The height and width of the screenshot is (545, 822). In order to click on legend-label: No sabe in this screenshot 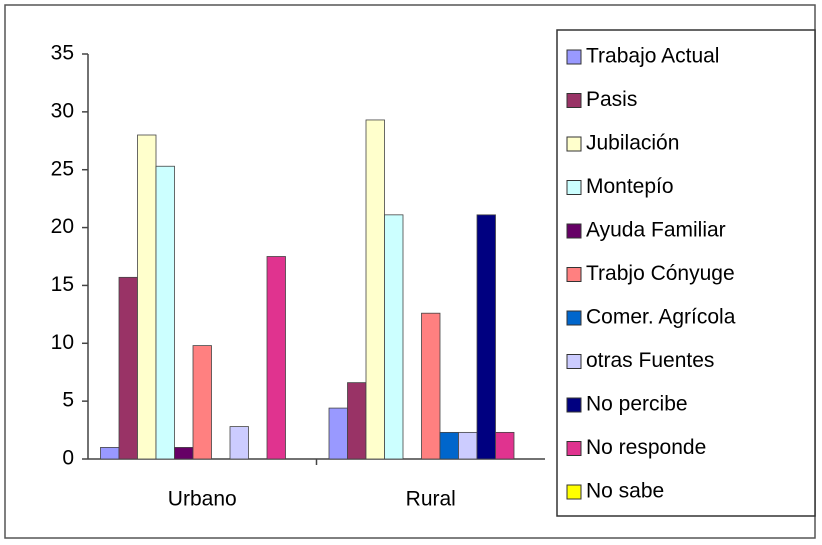, I will do `click(625, 491)`.